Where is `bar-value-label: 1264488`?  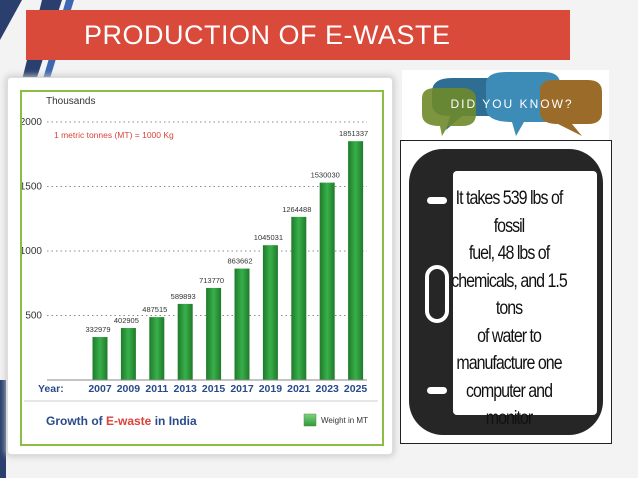
bar-value-label: 1264488 is located at coordinates (296, 209).